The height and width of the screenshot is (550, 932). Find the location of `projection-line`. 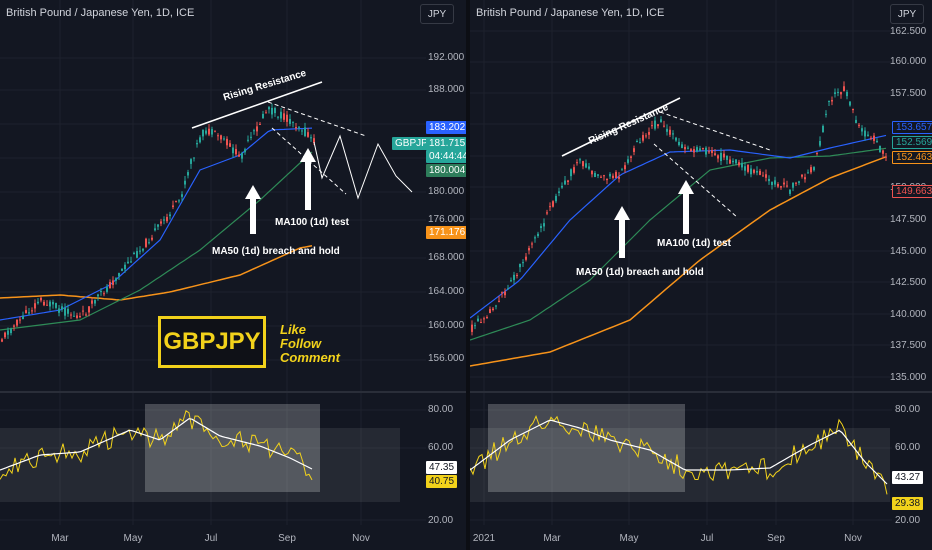

projection-line is located at coordinates (715, 131).